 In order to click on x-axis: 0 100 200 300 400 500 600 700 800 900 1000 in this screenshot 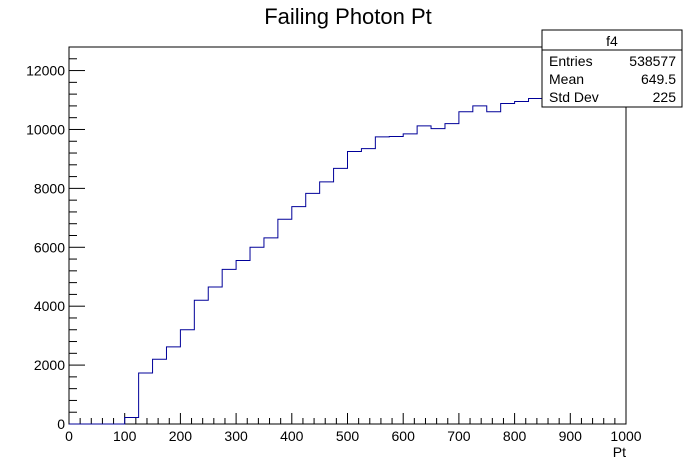, I will do `click(353, 428)`.